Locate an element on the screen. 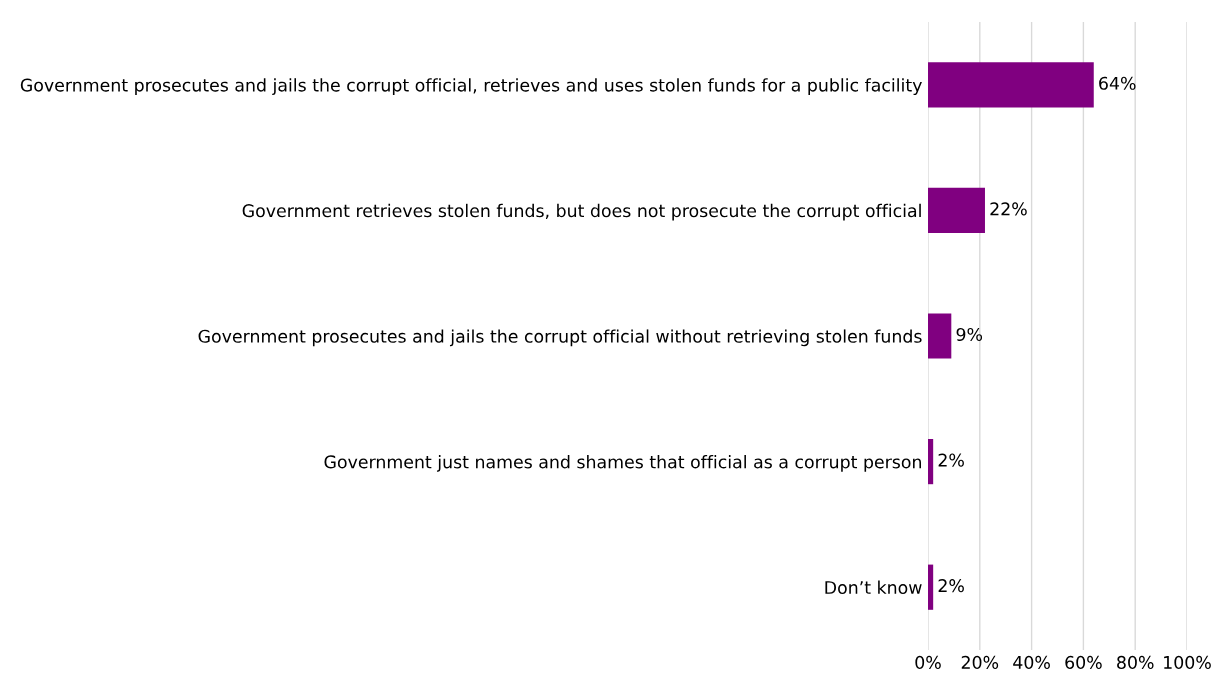 The width and height of the screenshot is (1220, 689). x-tick-label: 100% is located at coordinates (1187, 662).